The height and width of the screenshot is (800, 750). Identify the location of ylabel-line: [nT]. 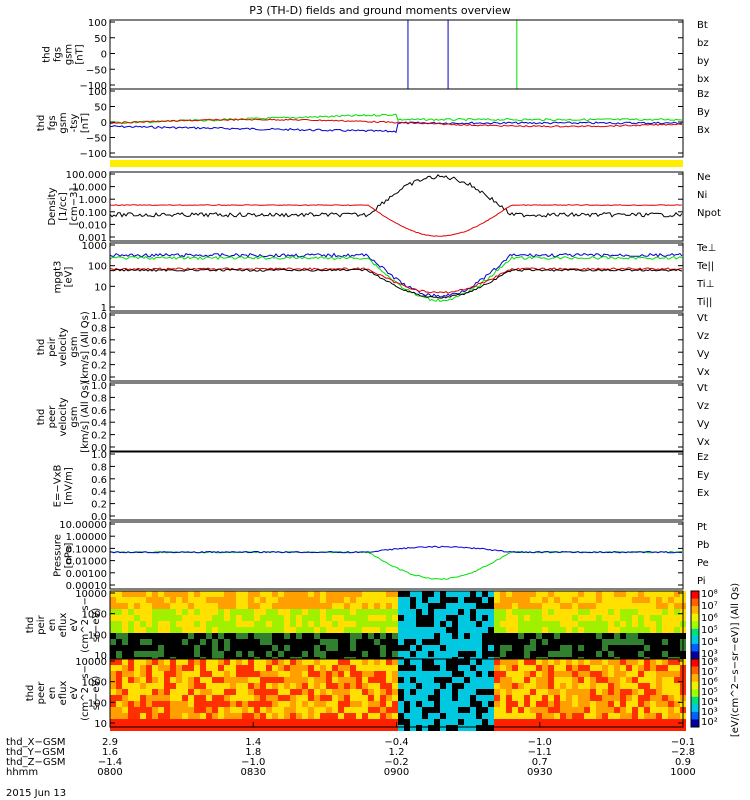
(80, 54).